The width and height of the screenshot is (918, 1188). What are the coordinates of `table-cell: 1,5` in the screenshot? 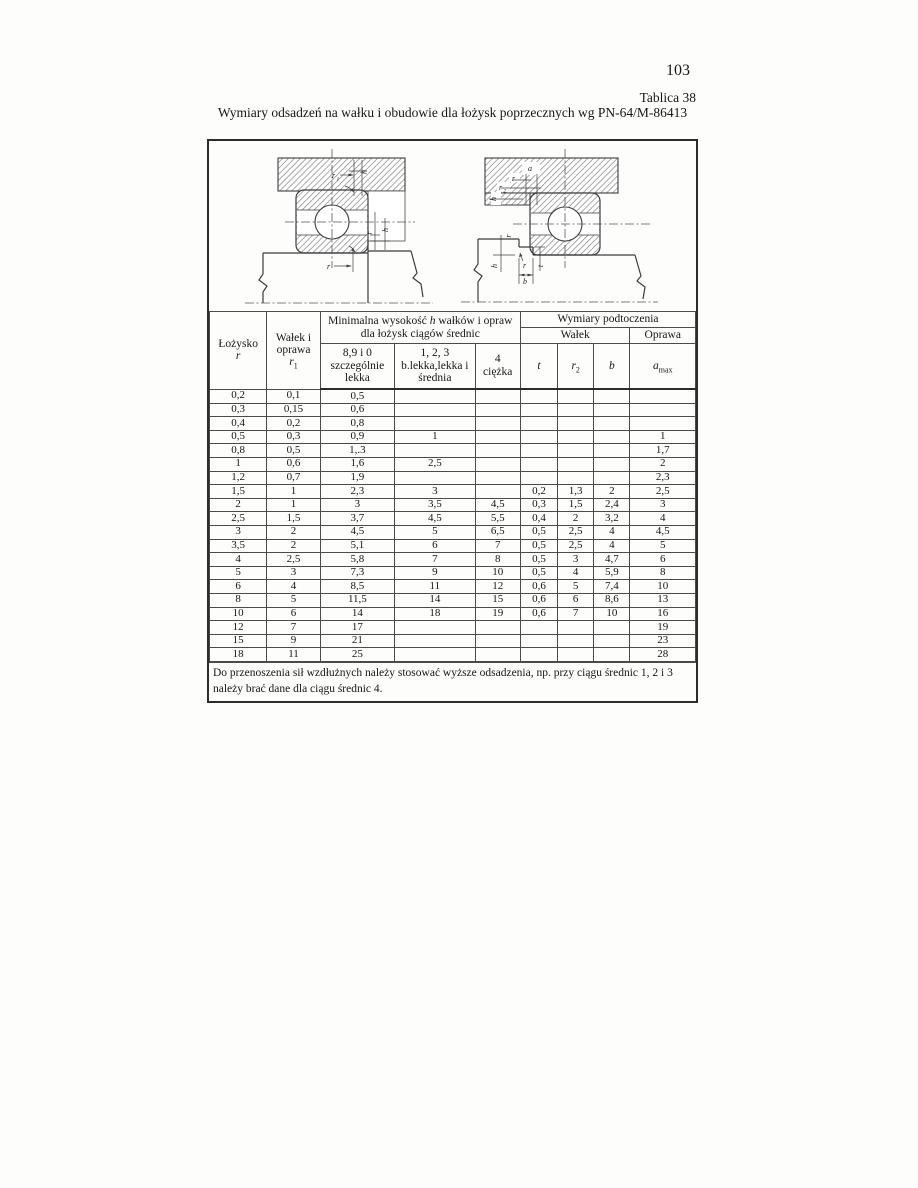 It's located at (238, 491).